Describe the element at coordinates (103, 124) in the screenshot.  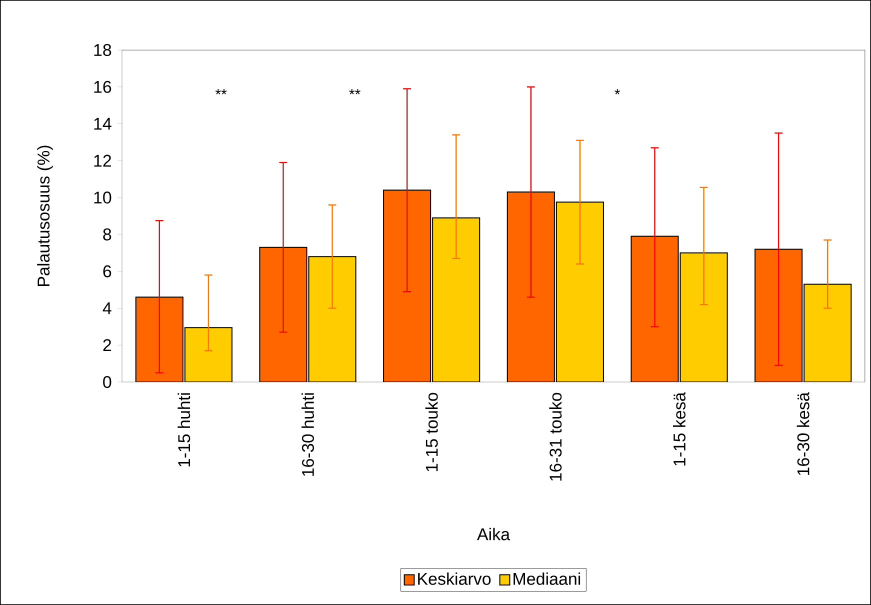
I see `y-tick-label: 14` at that location.